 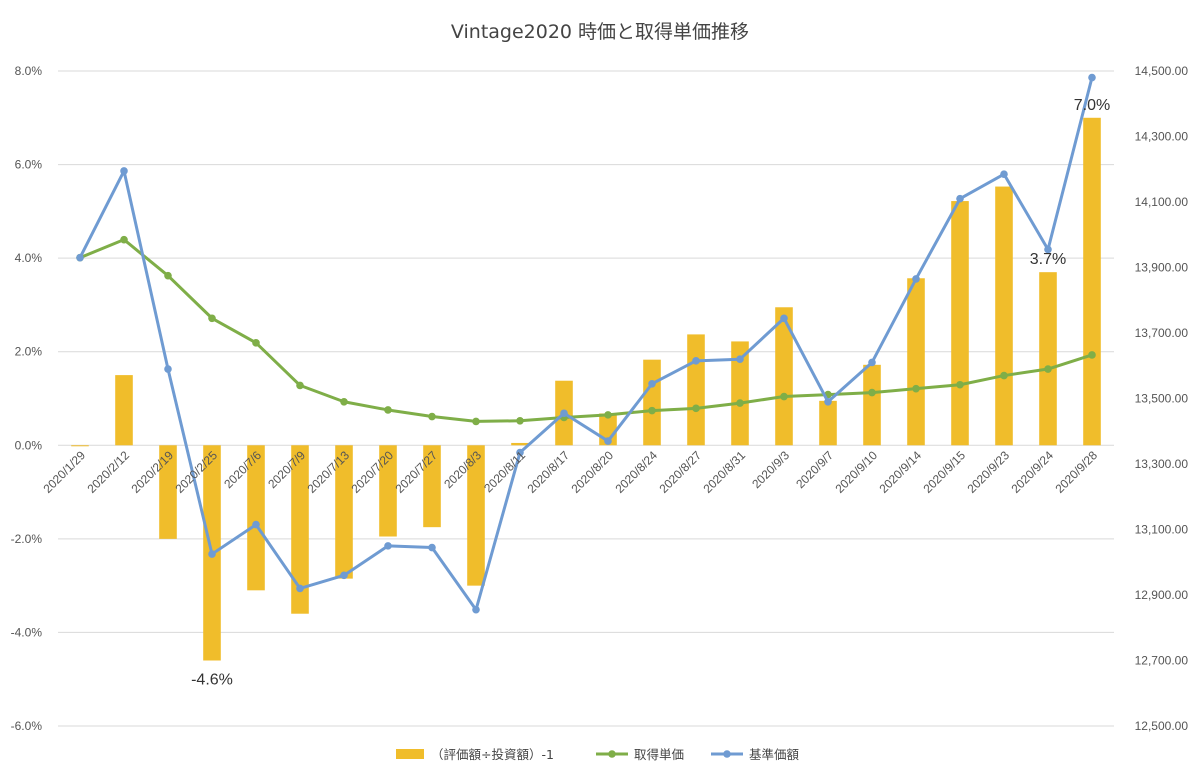 I want to click on legend-swatch-bar, so click(x=410, y=754).